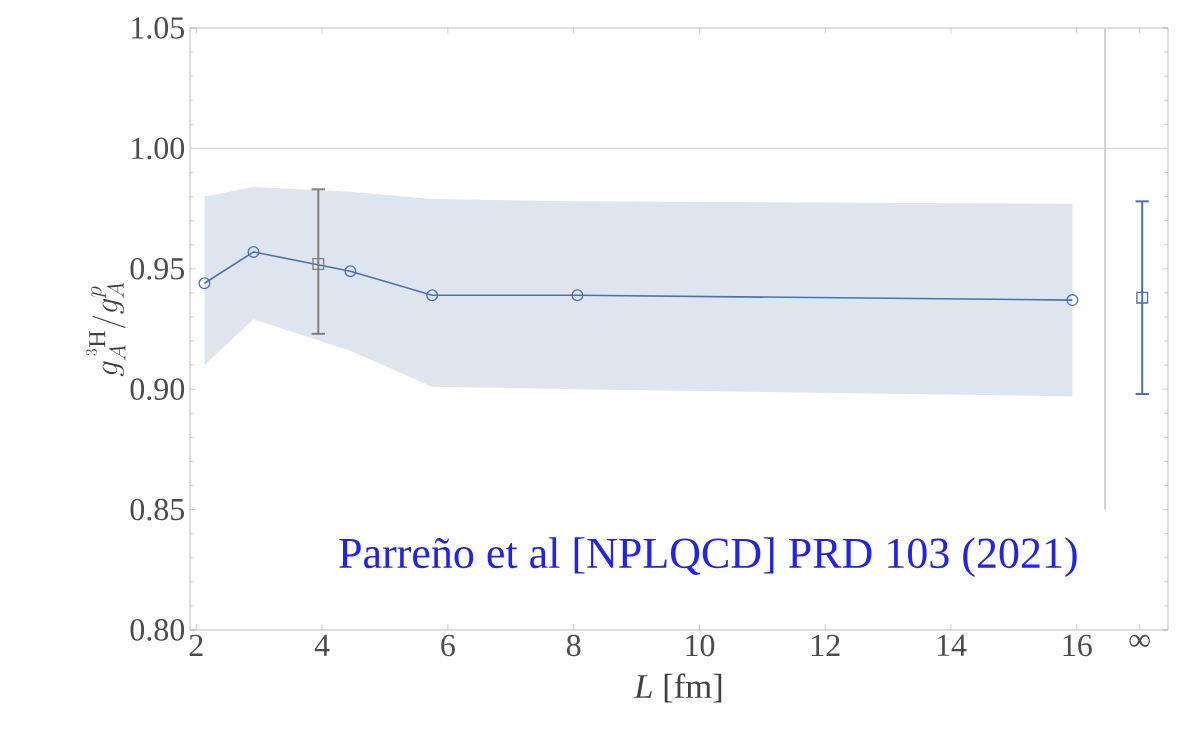 Image resolution: width=1182 pixels, height=756 pixels. Describe the element at coordinates (708, 557) in the screenshot. I see `annotation: Parreño et al [NPLQCD] PRD 103 (2021)` at that location.